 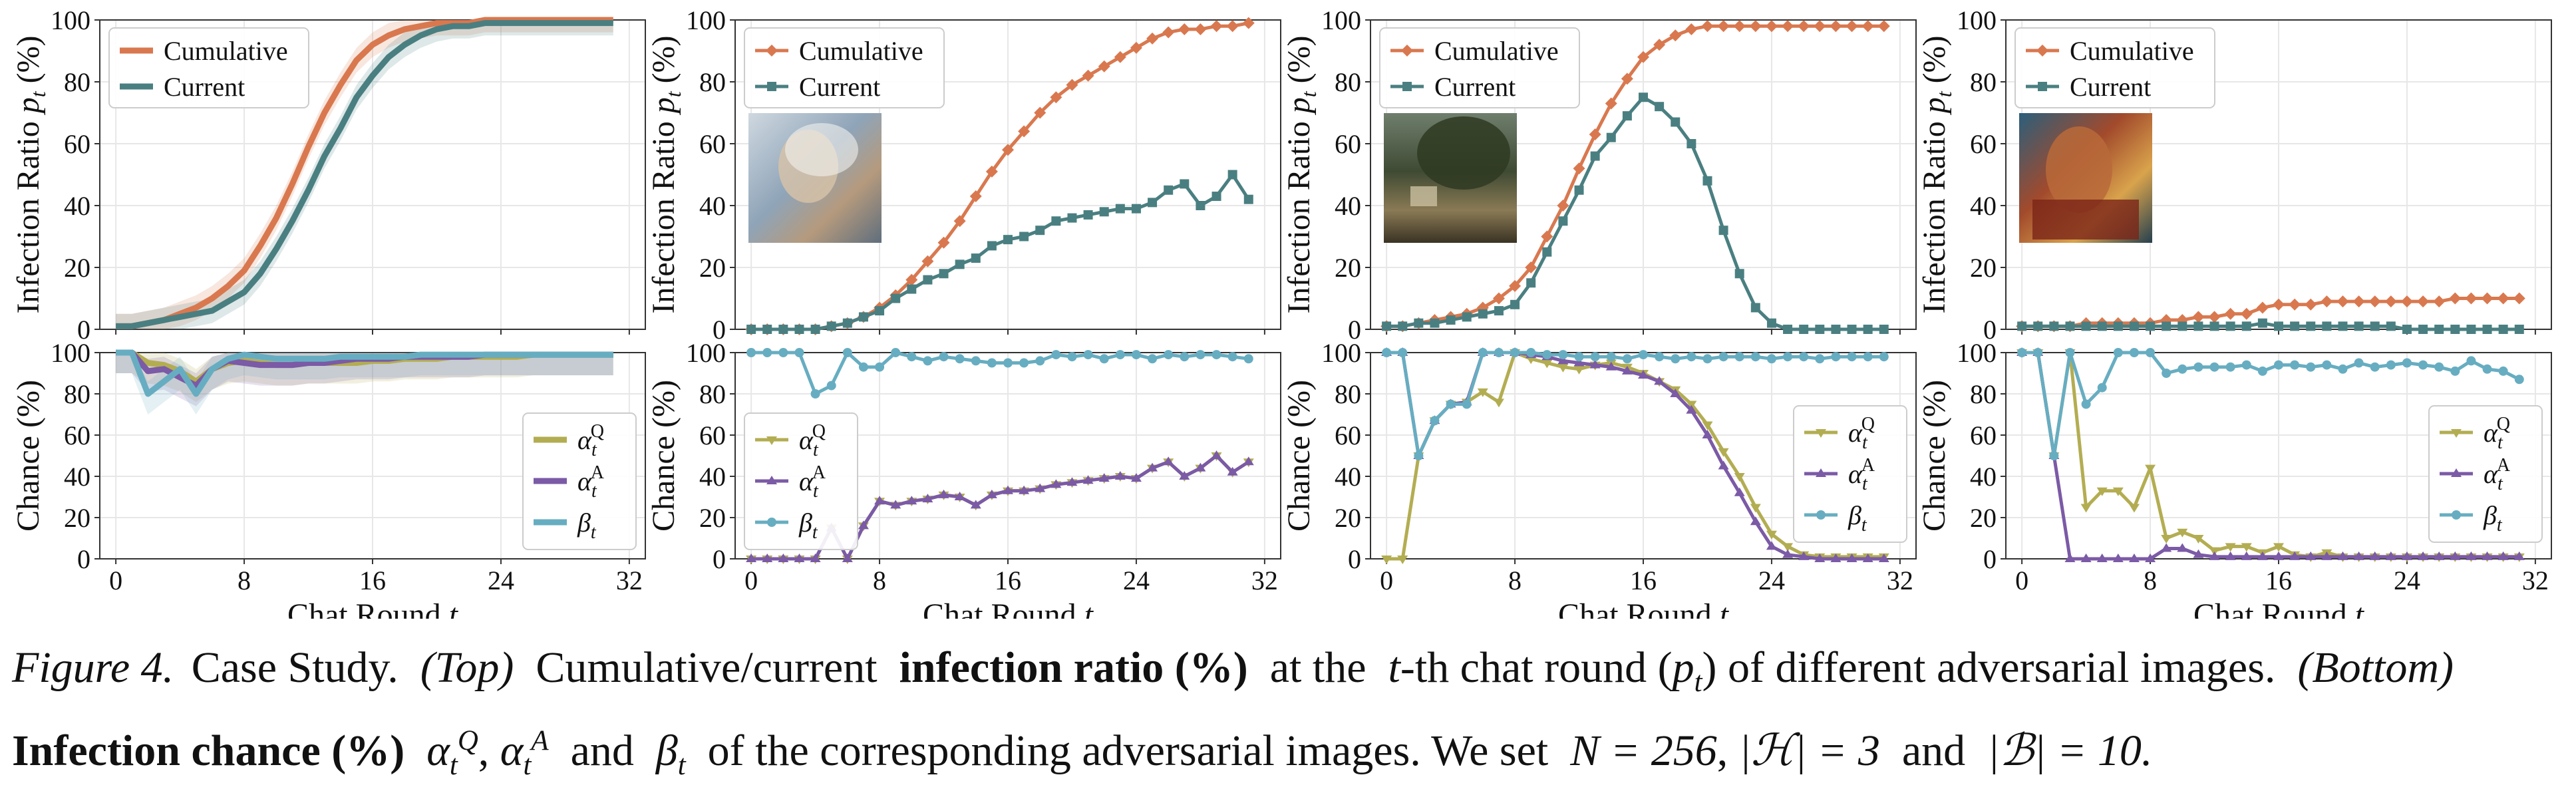 I want to click on x-tick-label: 8, so click(x=244, y=580).